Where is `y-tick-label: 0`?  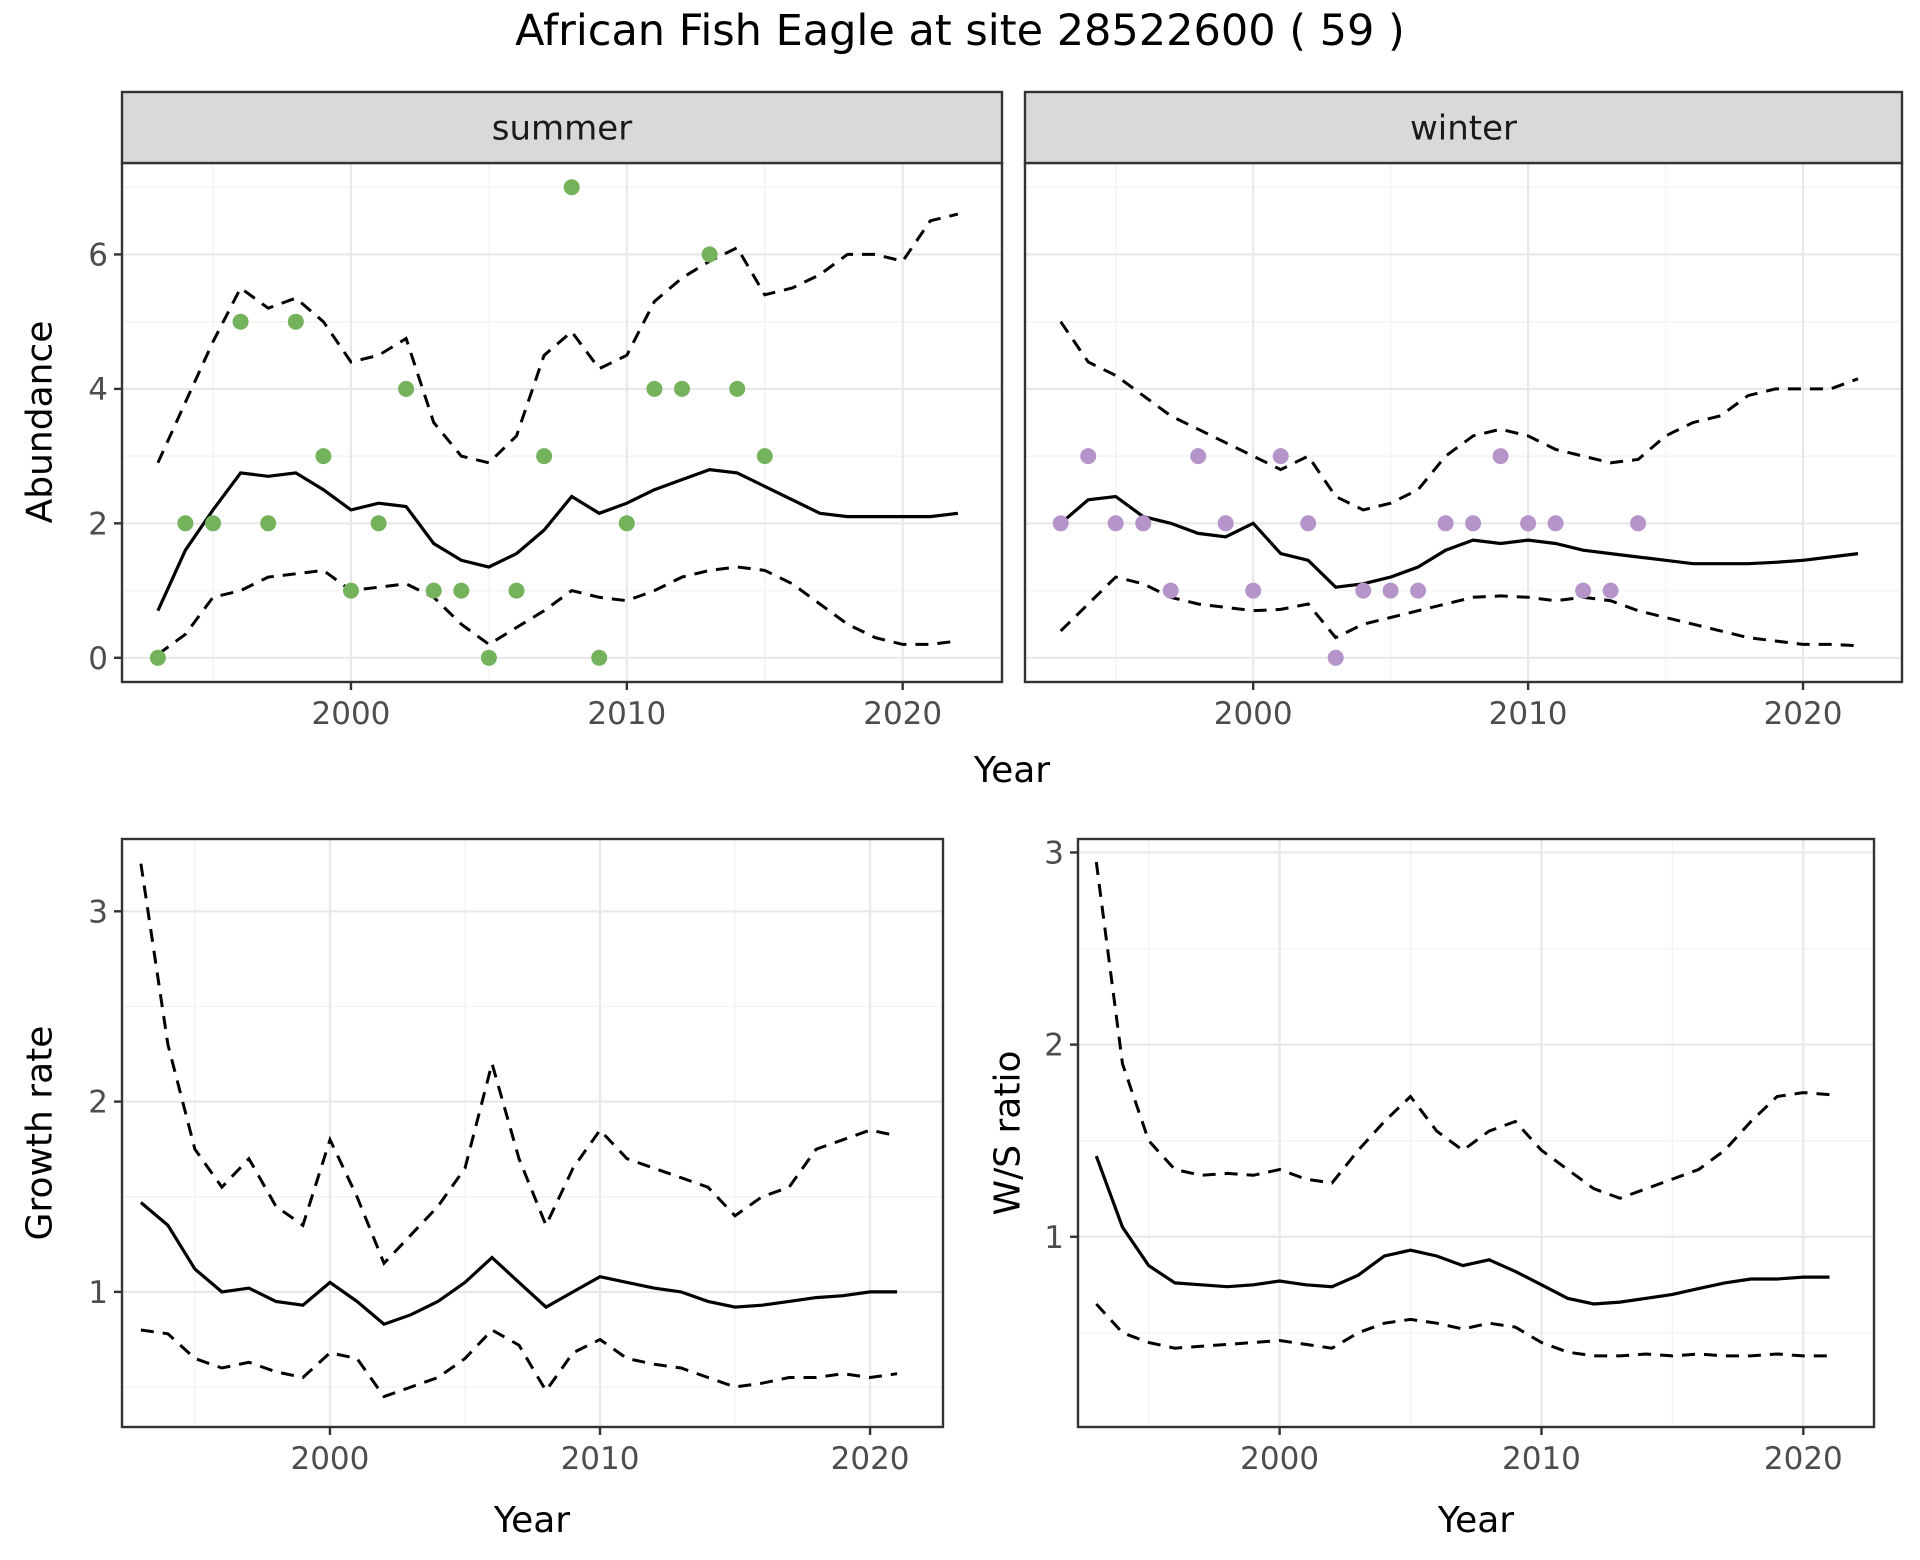 y-tick-label: 0 is located at coordinates (98, 659).